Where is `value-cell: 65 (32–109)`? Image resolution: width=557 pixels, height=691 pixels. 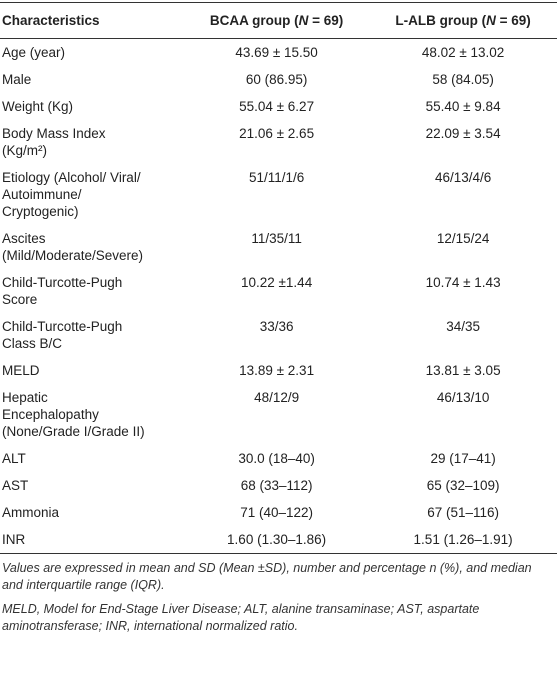
value-cell: 65 (32–109) is located at coordinates (463, 485).